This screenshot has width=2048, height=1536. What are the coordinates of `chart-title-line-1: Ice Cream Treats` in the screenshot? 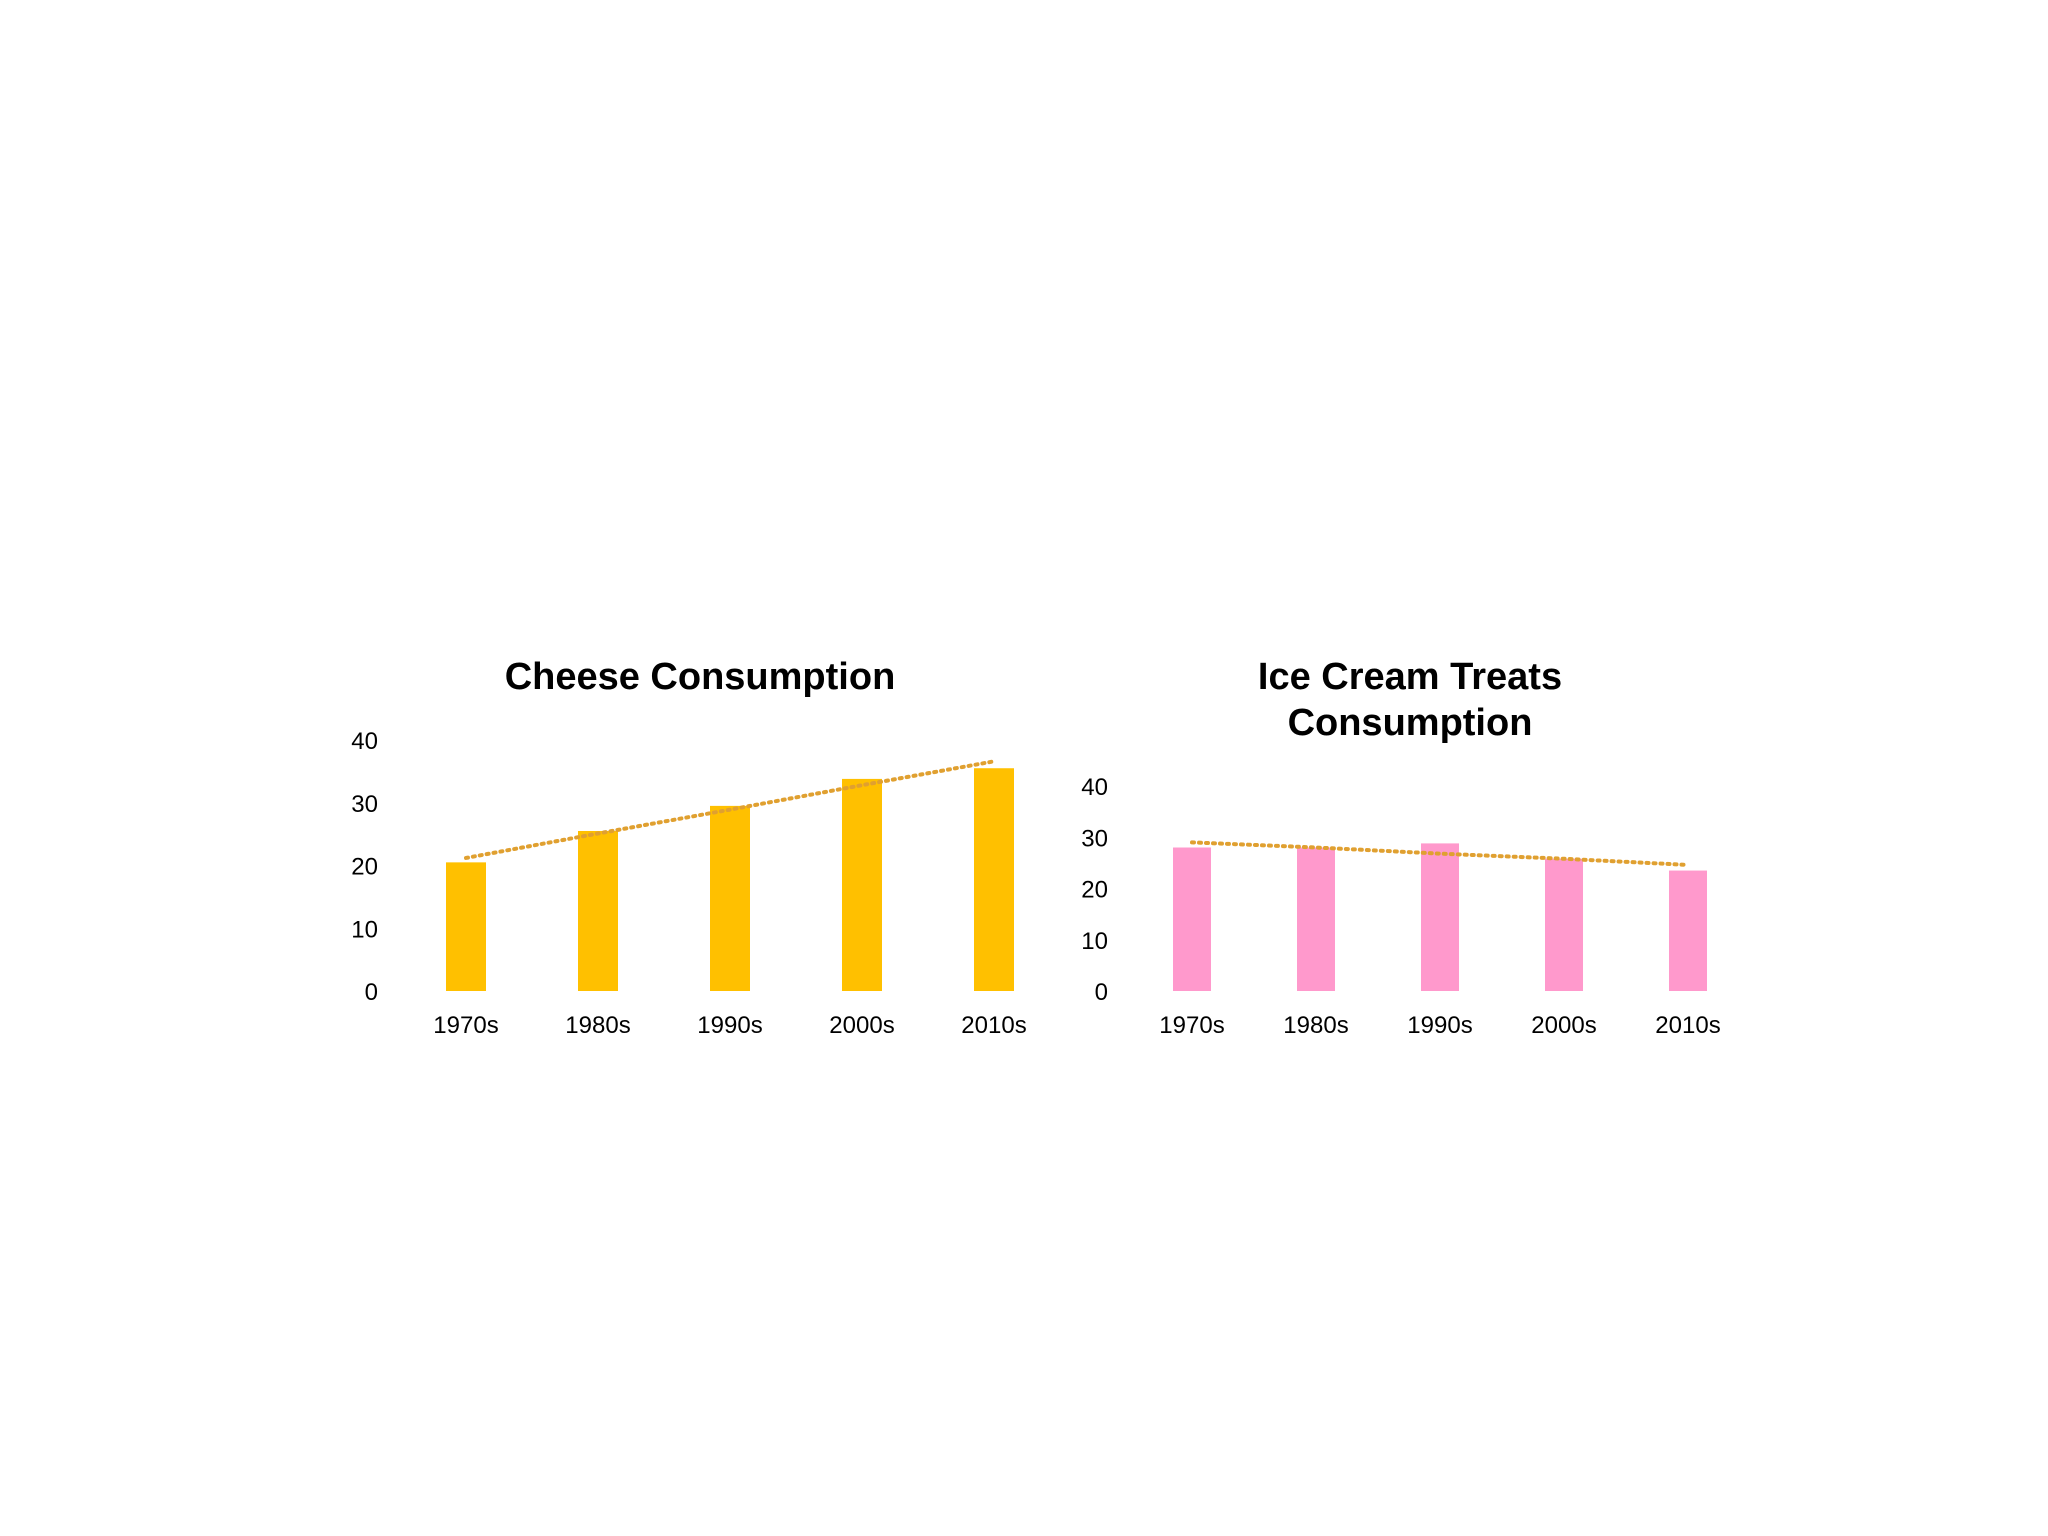 It's located at (1410, 677).